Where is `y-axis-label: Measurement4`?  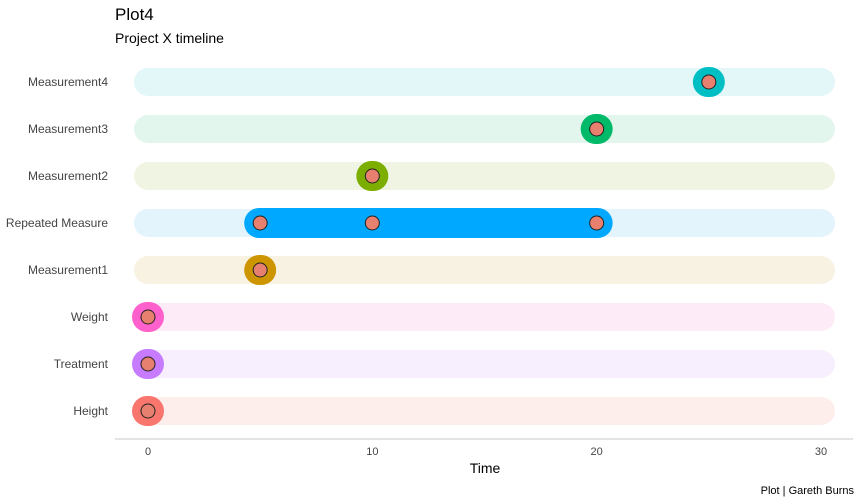
y-axis-label: Measurement4 is located at coordinates (68, 82).